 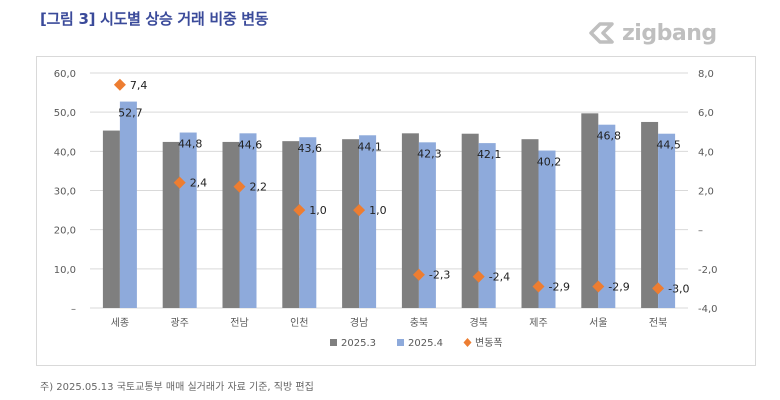 I want to click on y-right-tick-label: 2,0, so click(x=706, y=192).